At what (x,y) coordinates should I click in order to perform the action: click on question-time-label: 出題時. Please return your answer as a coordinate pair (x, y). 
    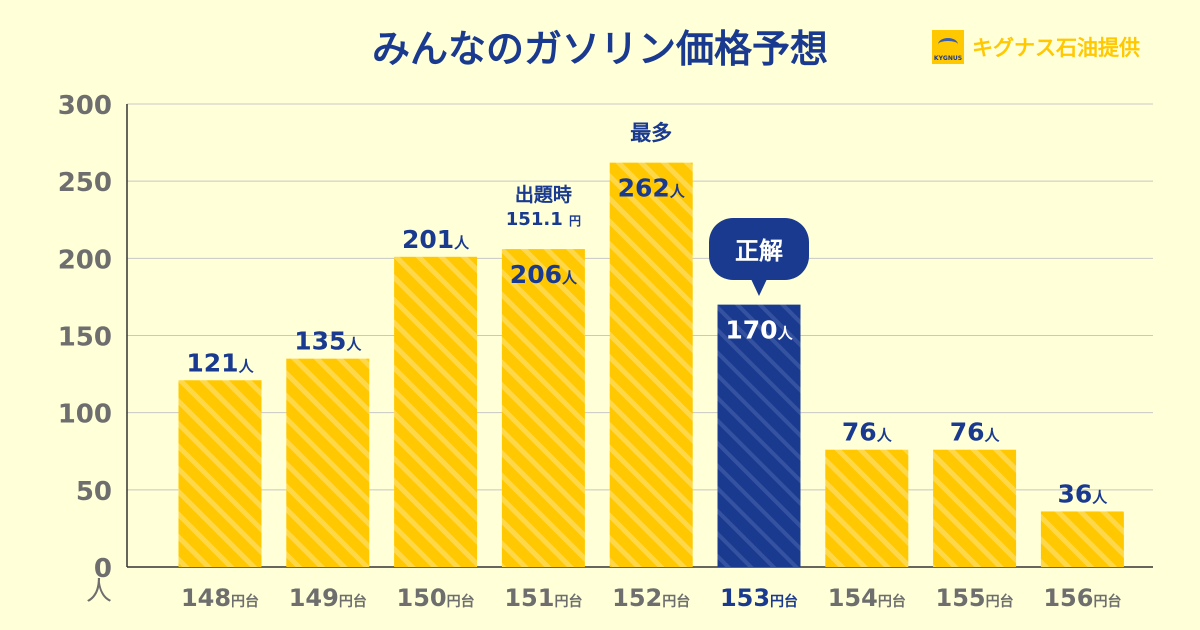
    Looking at the image, I should click on (543, 194).